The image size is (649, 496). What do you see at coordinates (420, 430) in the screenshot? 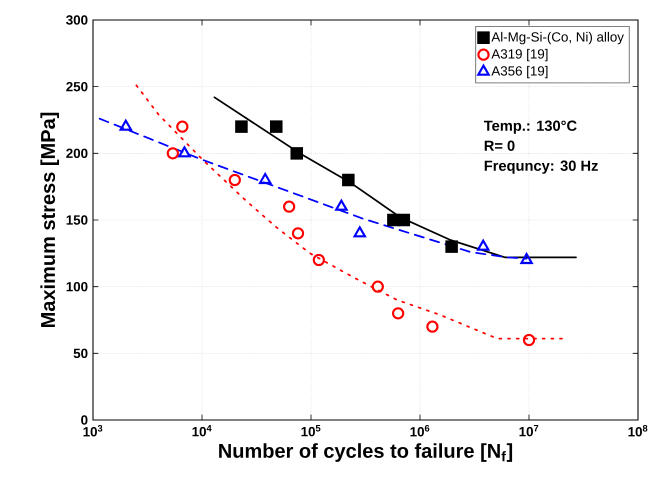
I see `x-tick-label: 10$^{6}$` at bounding box center [420, 430].